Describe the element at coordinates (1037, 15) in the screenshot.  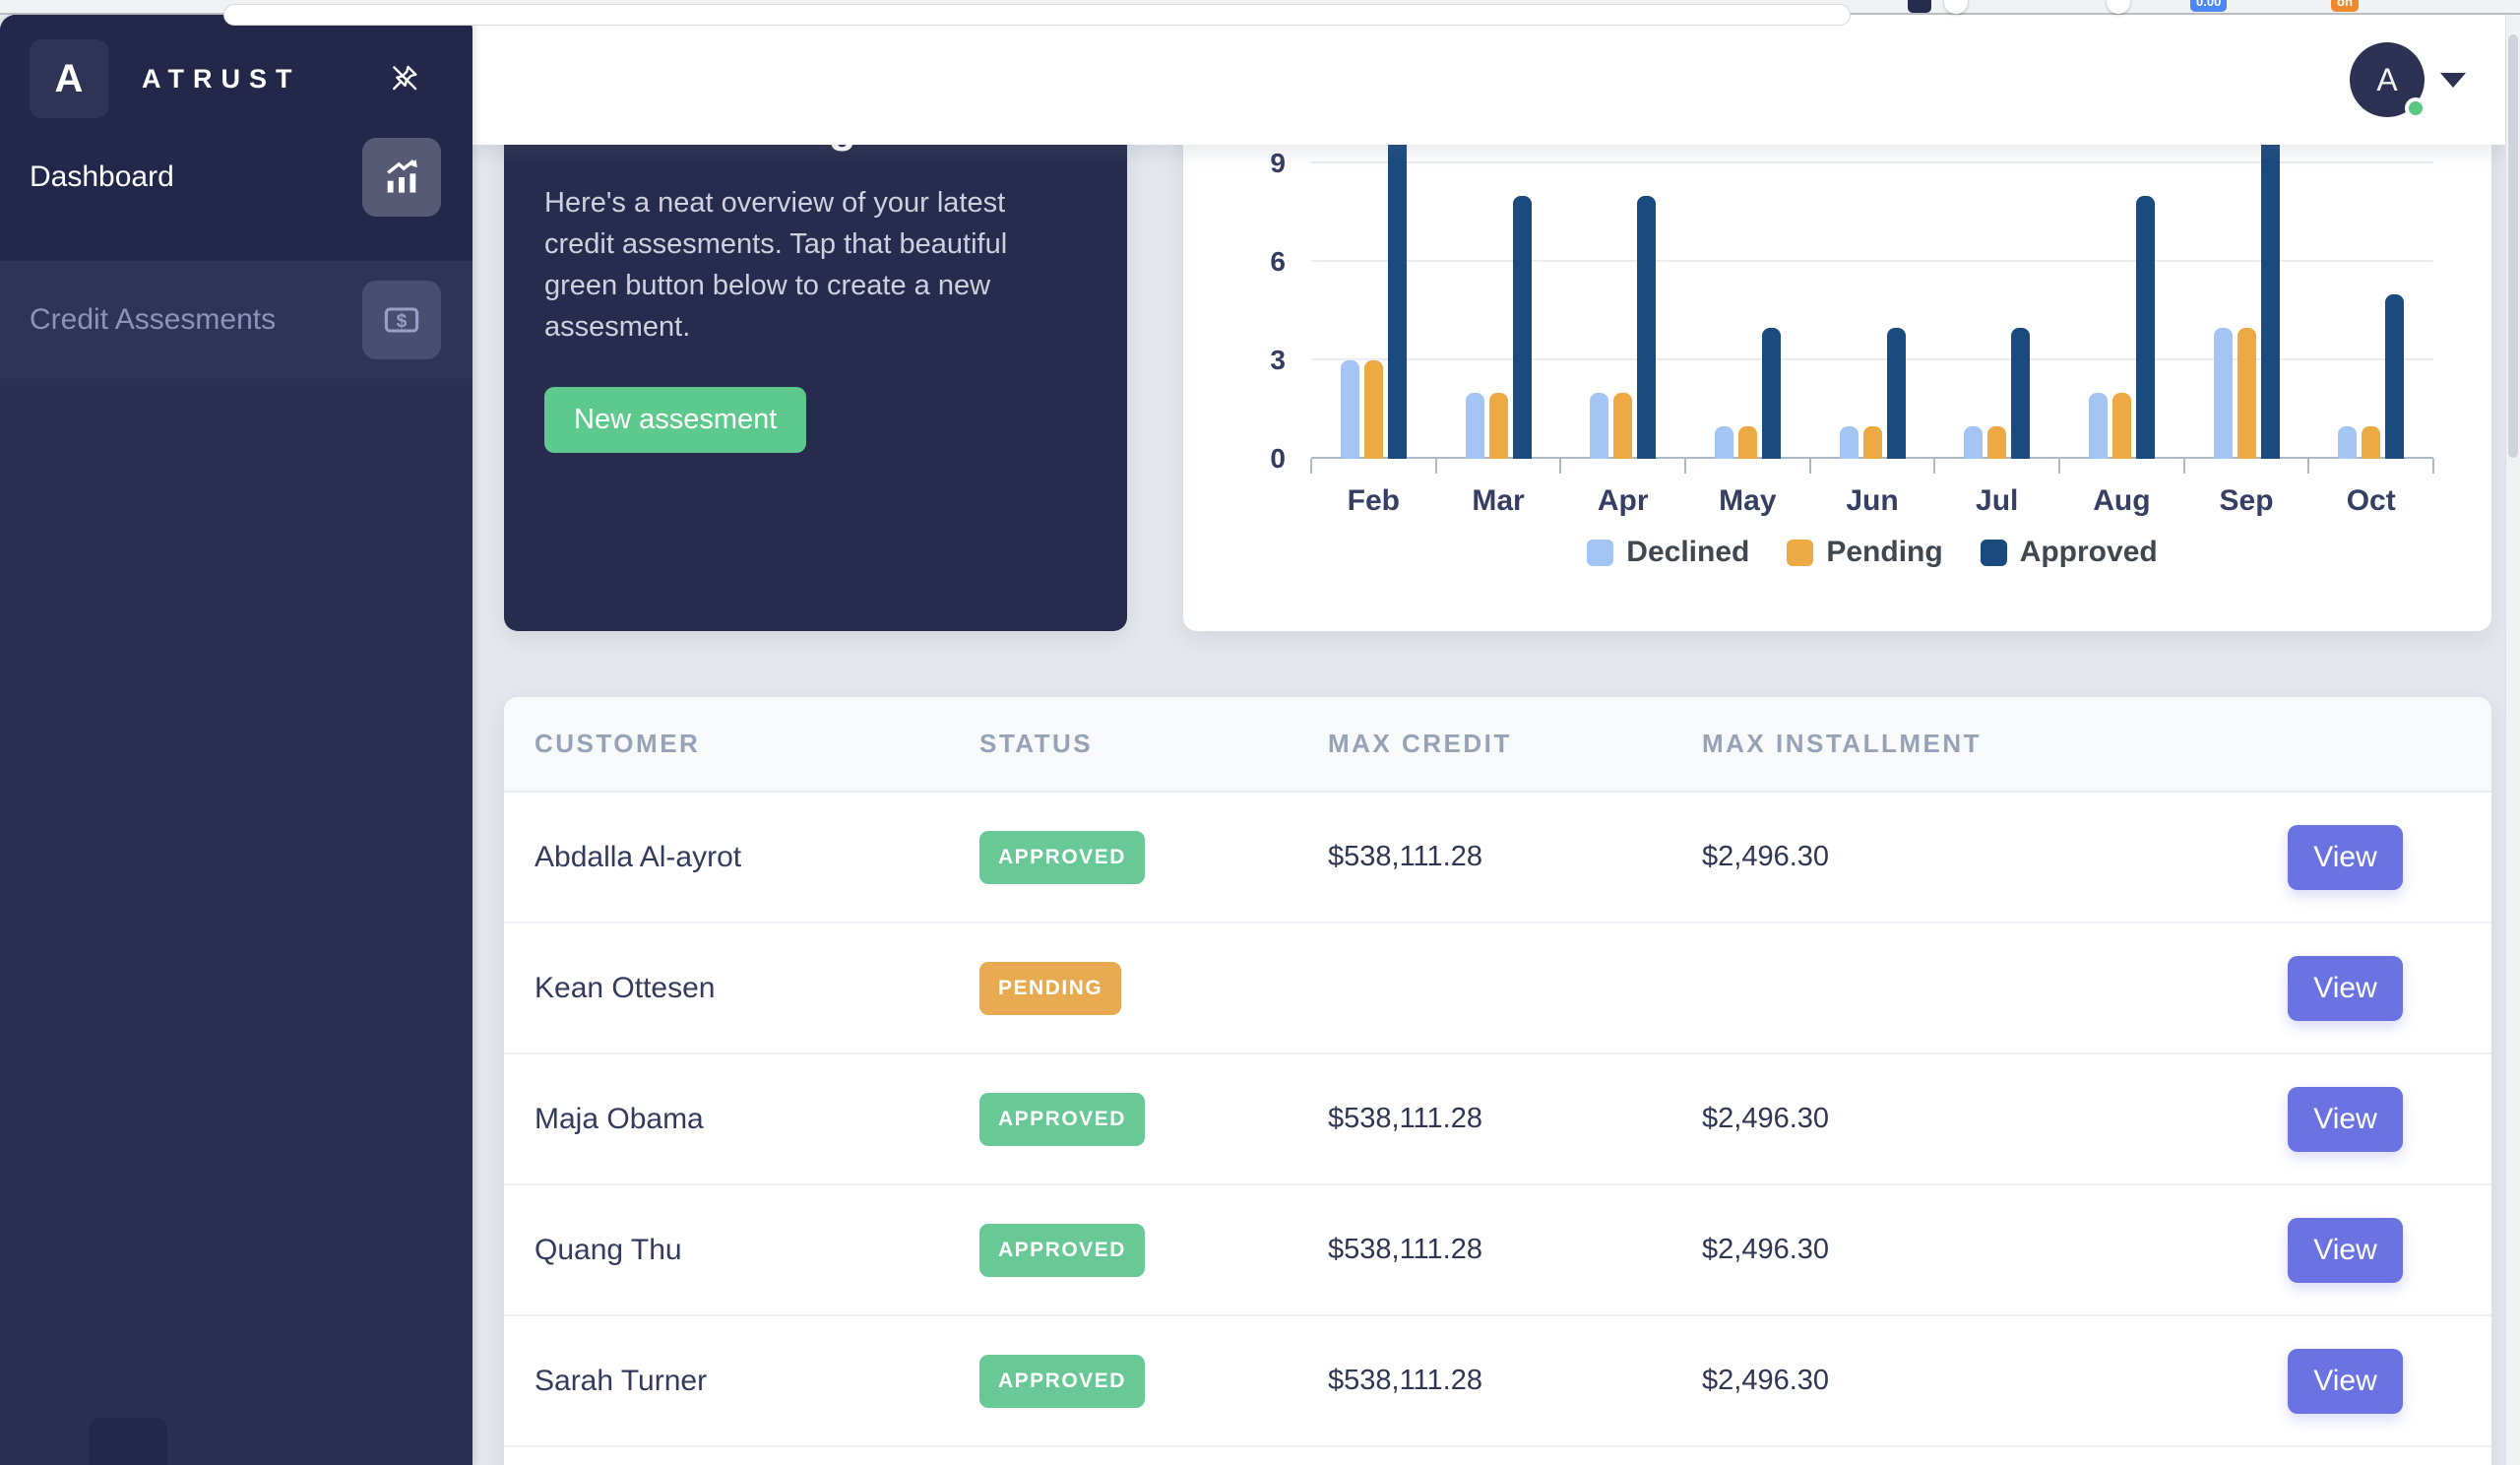
I see `address-bar-fragment` at that location.